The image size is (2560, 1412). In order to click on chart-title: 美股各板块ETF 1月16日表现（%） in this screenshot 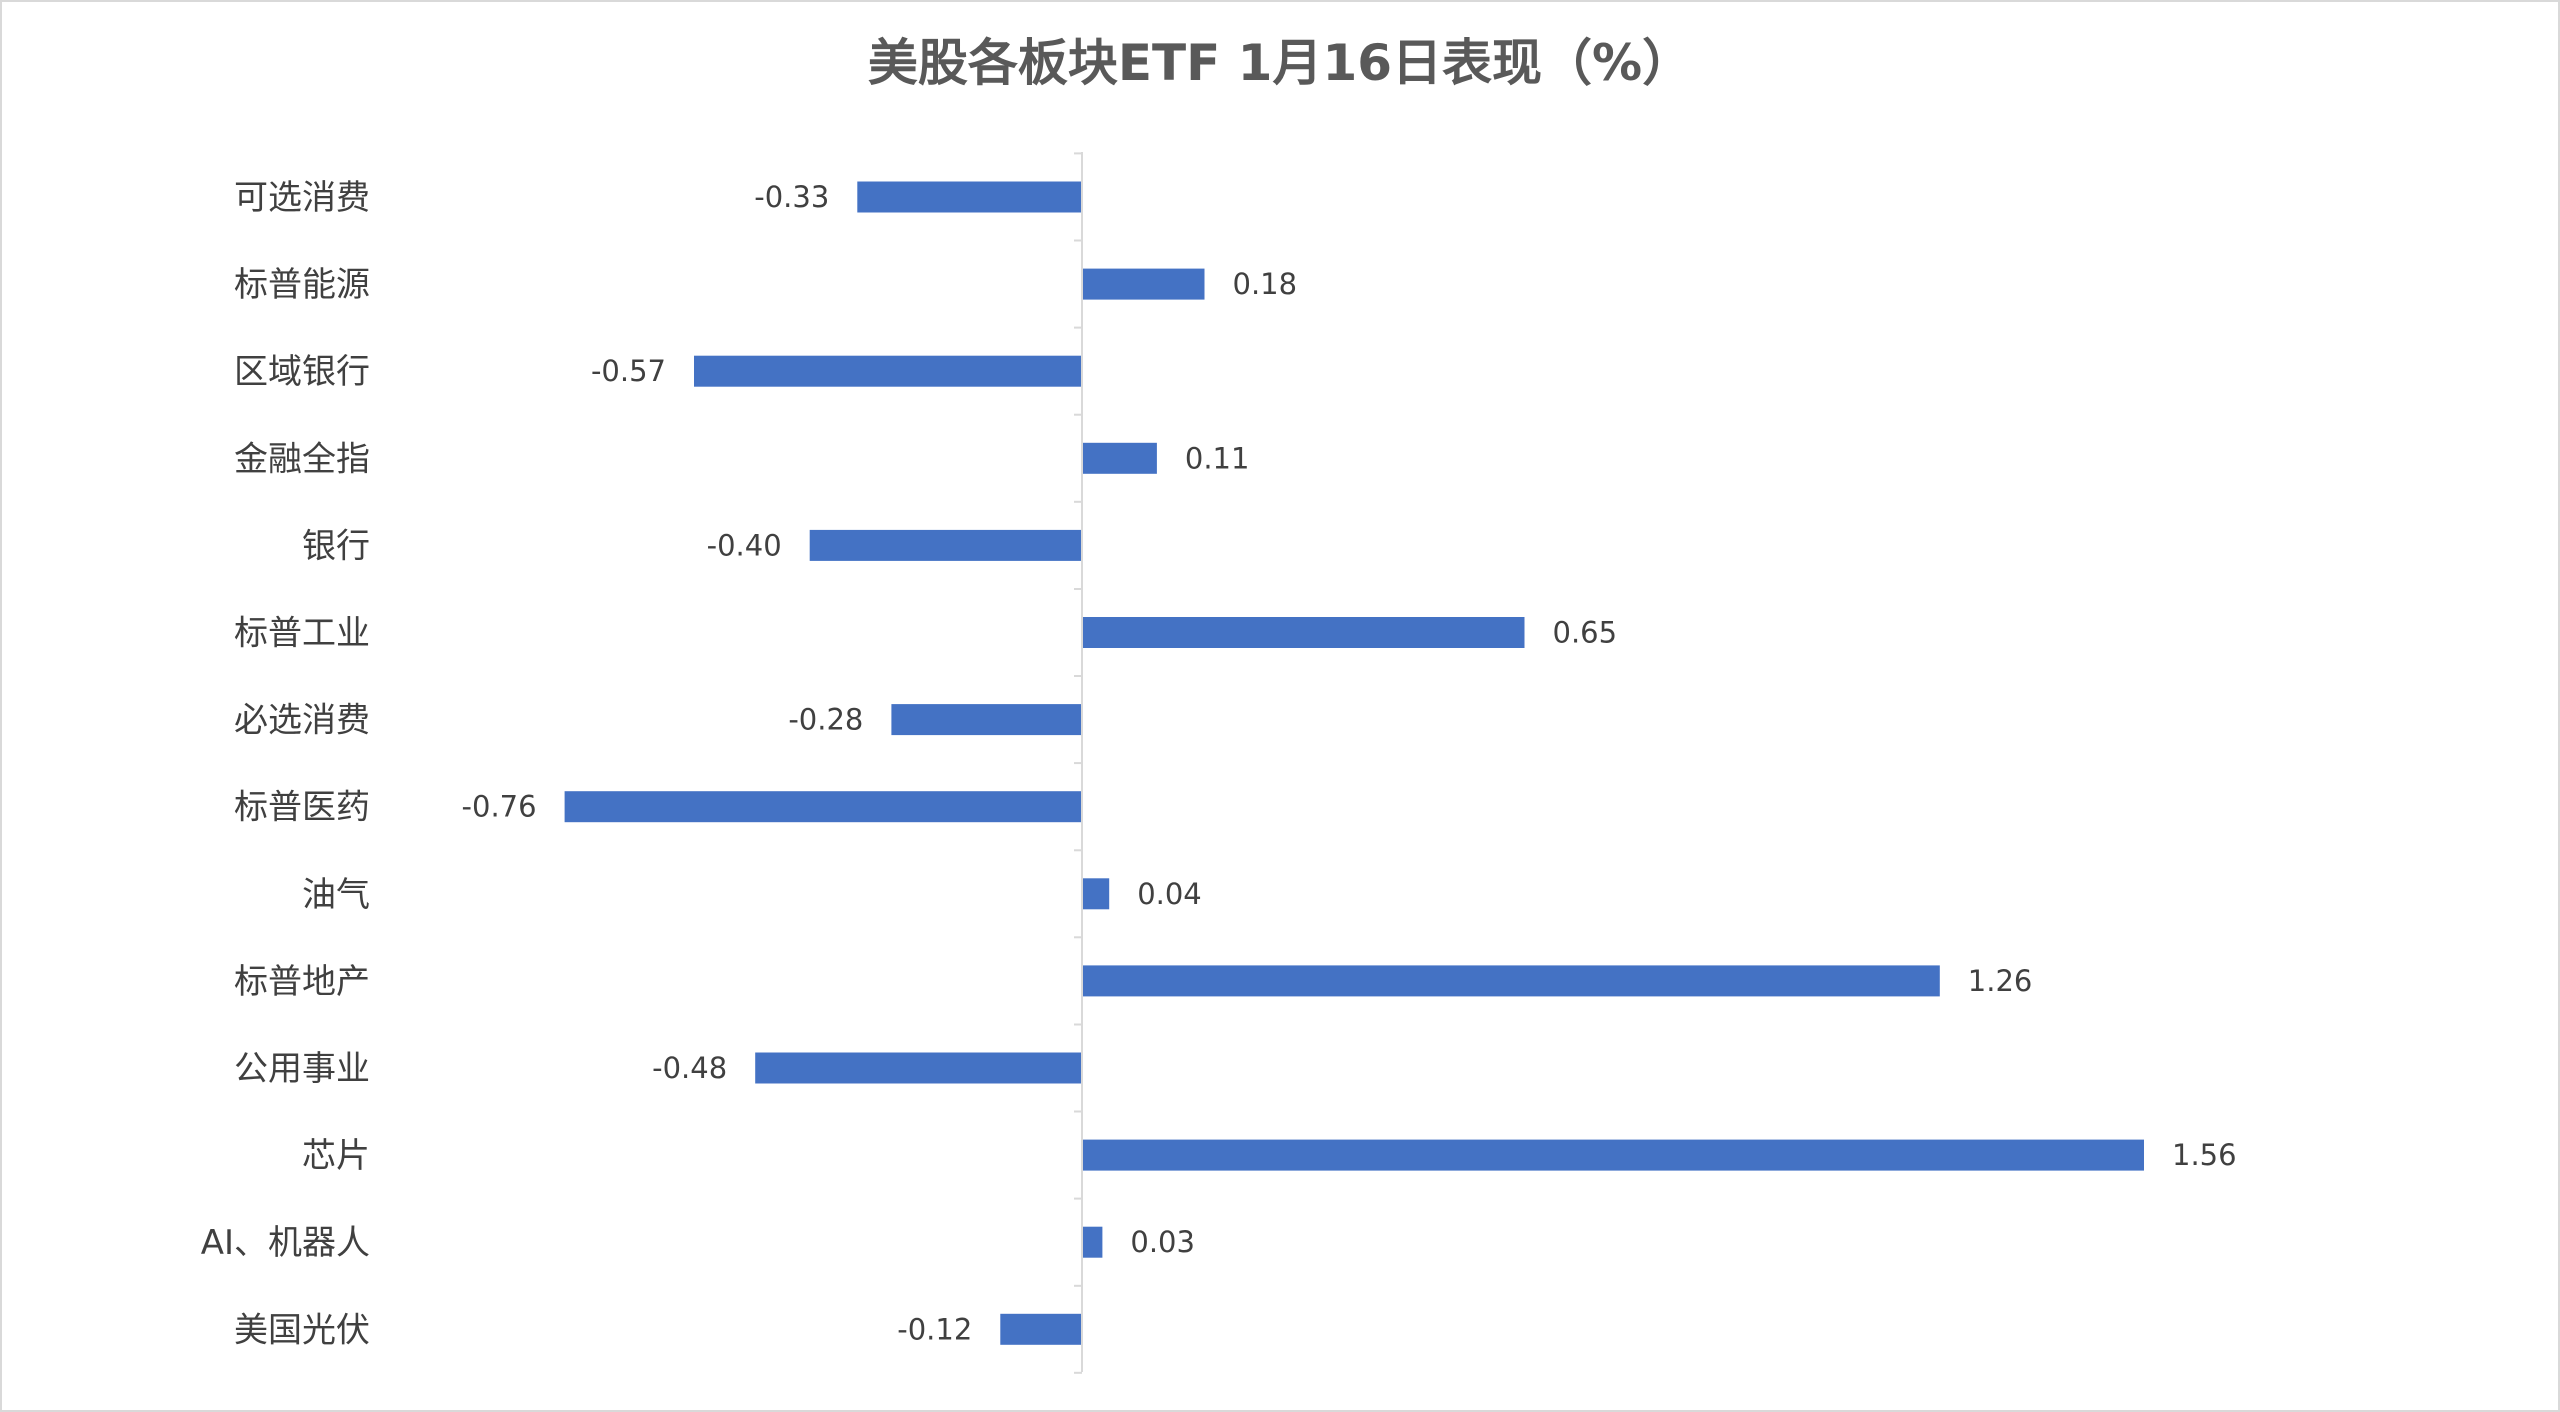, I will do `click(1280, 63)`.